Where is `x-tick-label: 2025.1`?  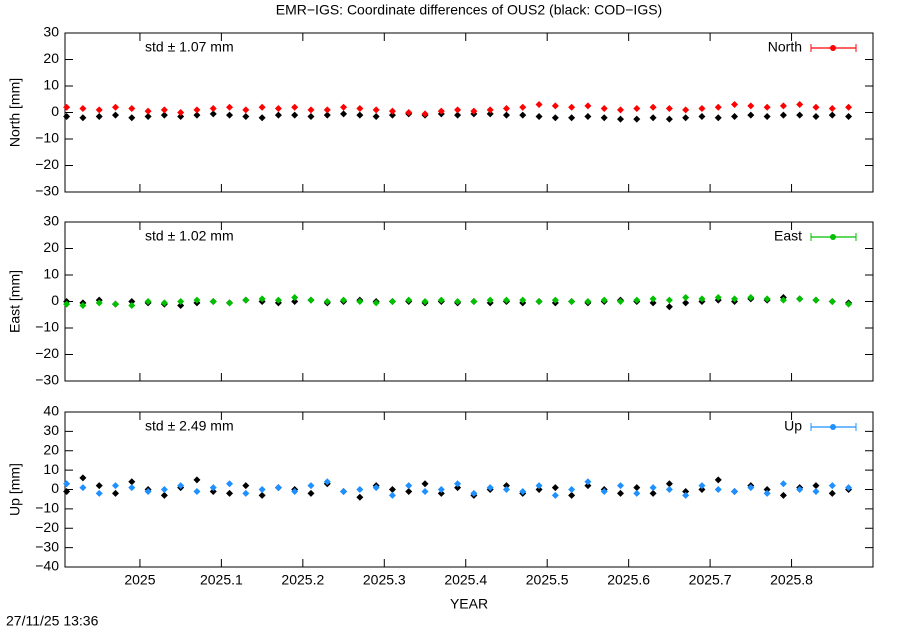 x-tick-label: 2025.1 is located at coordinates (221, 580).